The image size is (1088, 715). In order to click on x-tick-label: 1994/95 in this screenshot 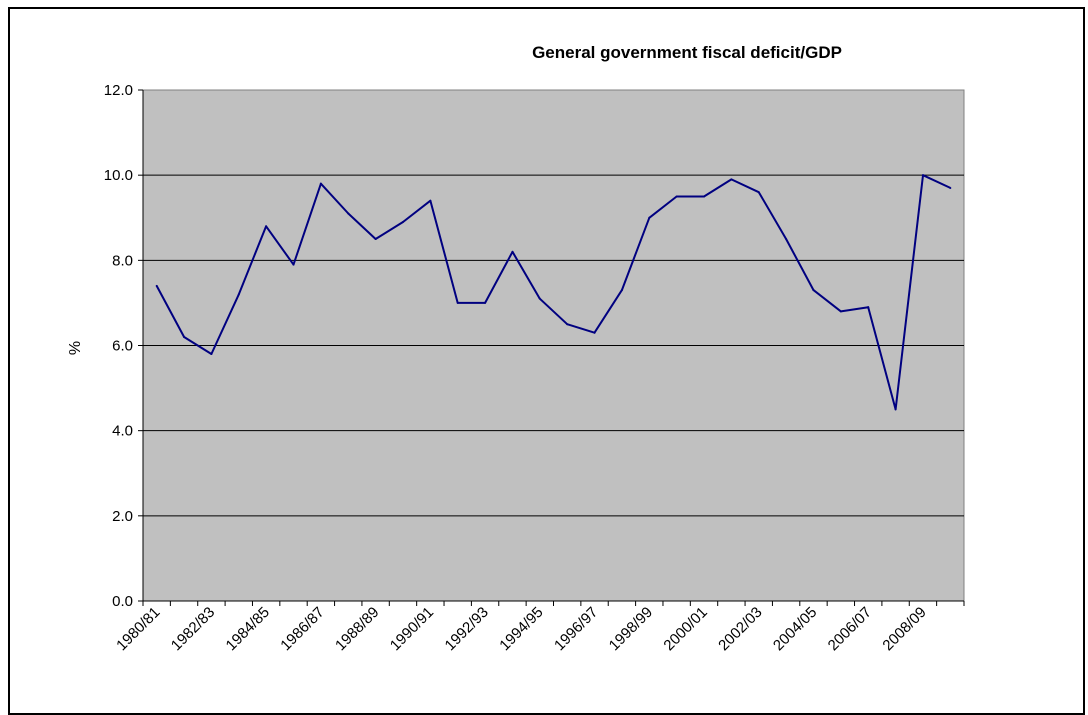, I will do `click(521, 629)`.